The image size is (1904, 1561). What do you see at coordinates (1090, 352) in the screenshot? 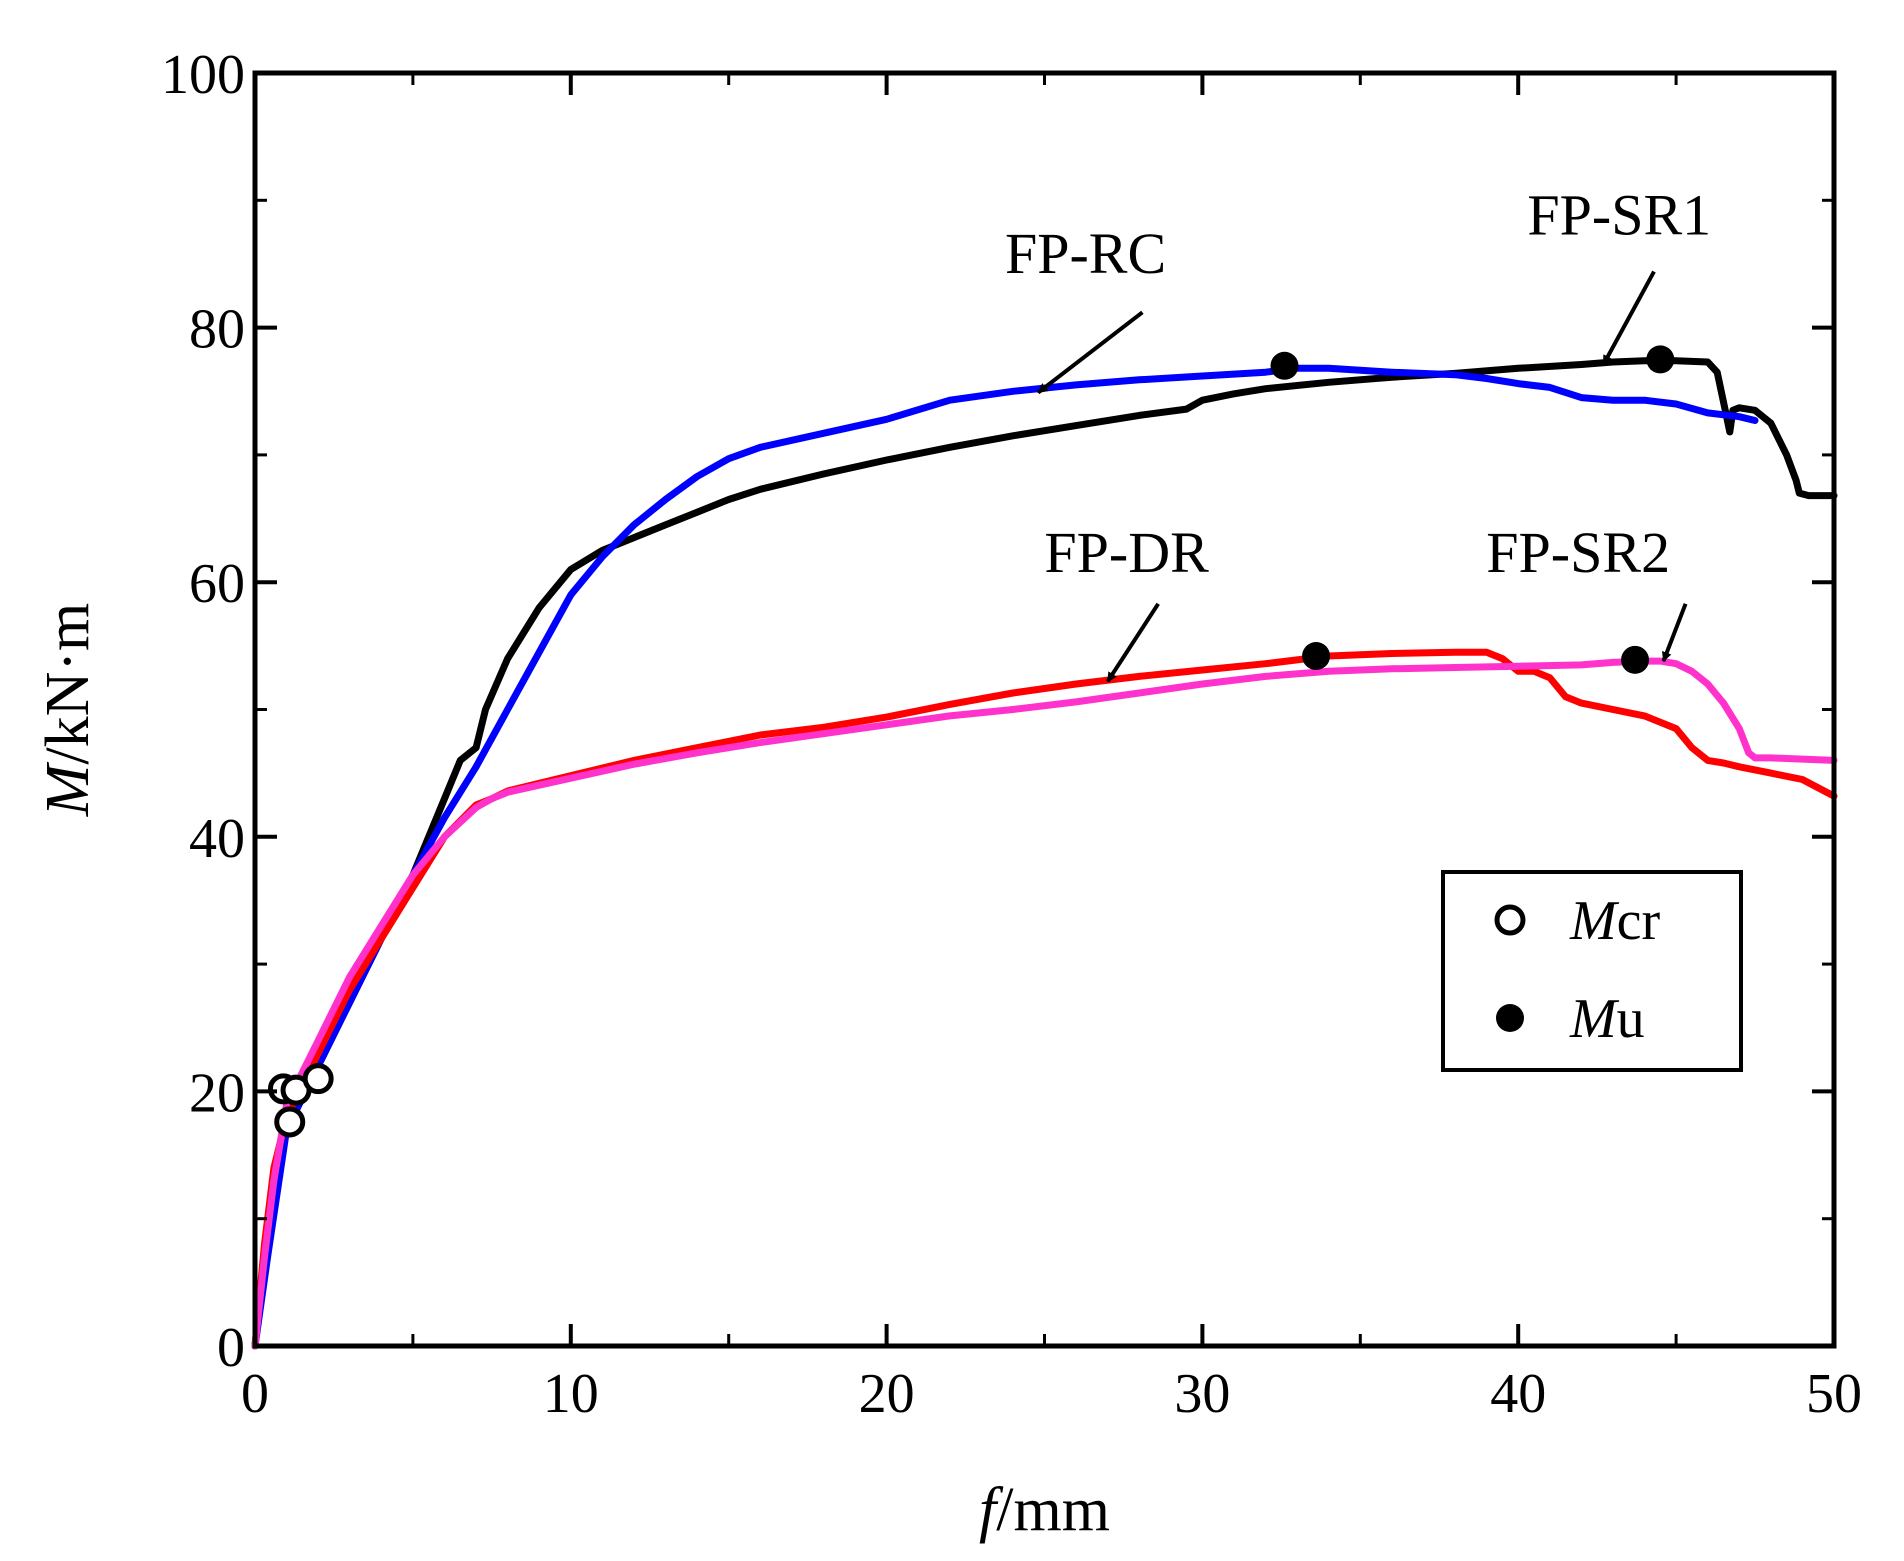
I see `annotation-arrow-fp-rc` at bounding box center [1090, 352].